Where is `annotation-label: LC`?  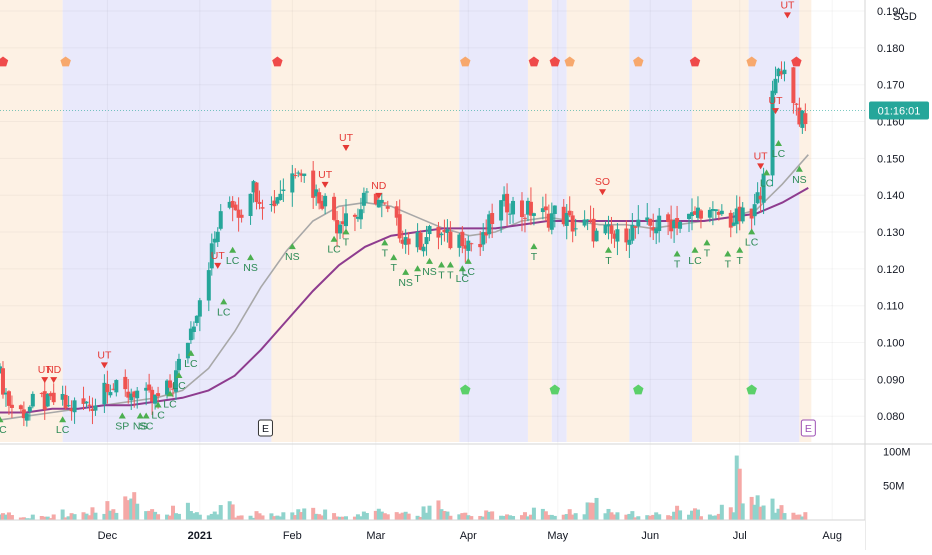 annotation-label: LC is located at coordinates (63, 430).